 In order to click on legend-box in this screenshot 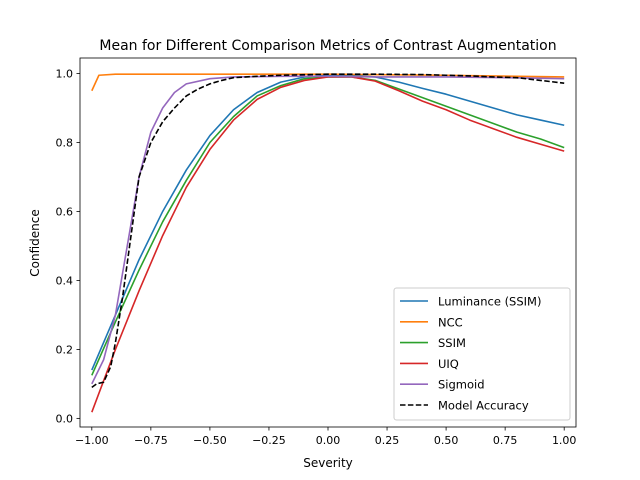, I will do `click(482, 354)`.